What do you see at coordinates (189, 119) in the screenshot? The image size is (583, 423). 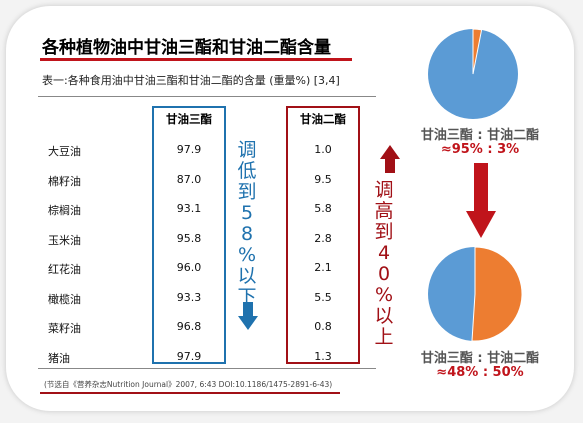 I see `column-header-triglyceride: 甘油三酯` at bounding box center [189, 119].